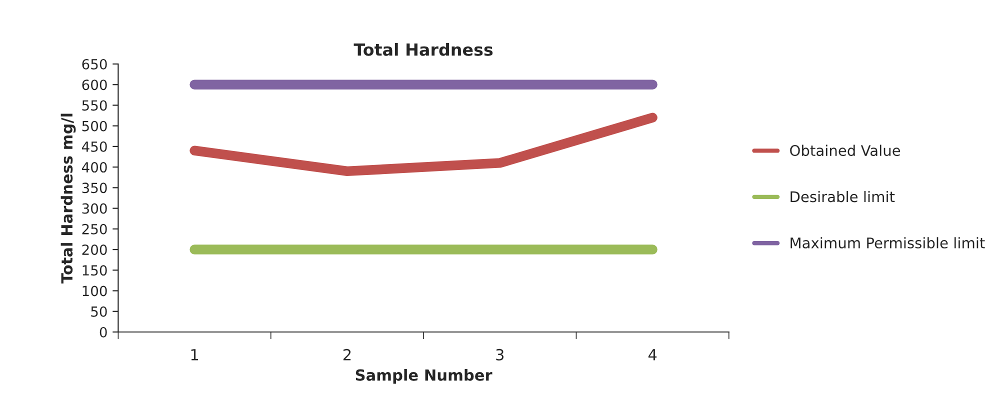  I want to click on x-axis-title: Sample Number, so click(424, 376).